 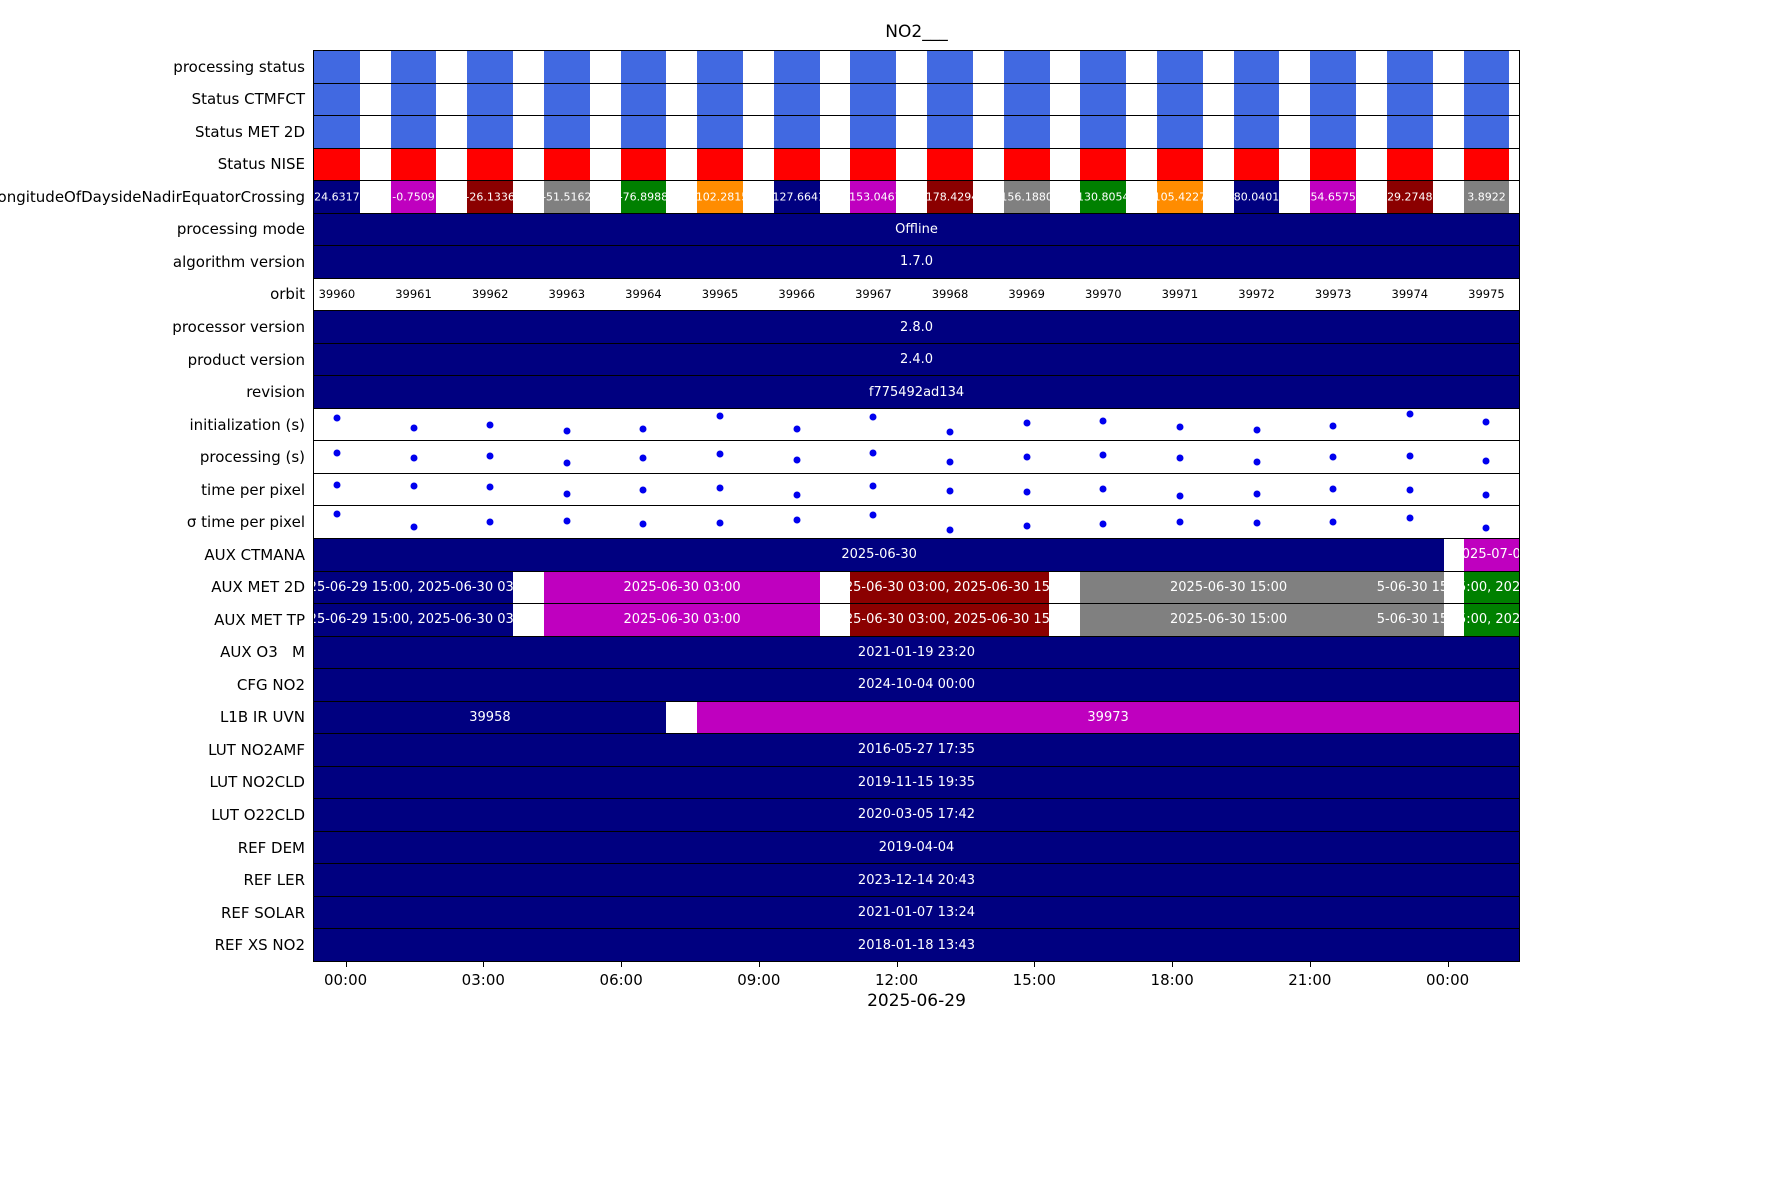 What do you see at coordinates (1026, 294) in the screenshot?
I see `orbit-number: 39969` at bounding box center [1026, 294].